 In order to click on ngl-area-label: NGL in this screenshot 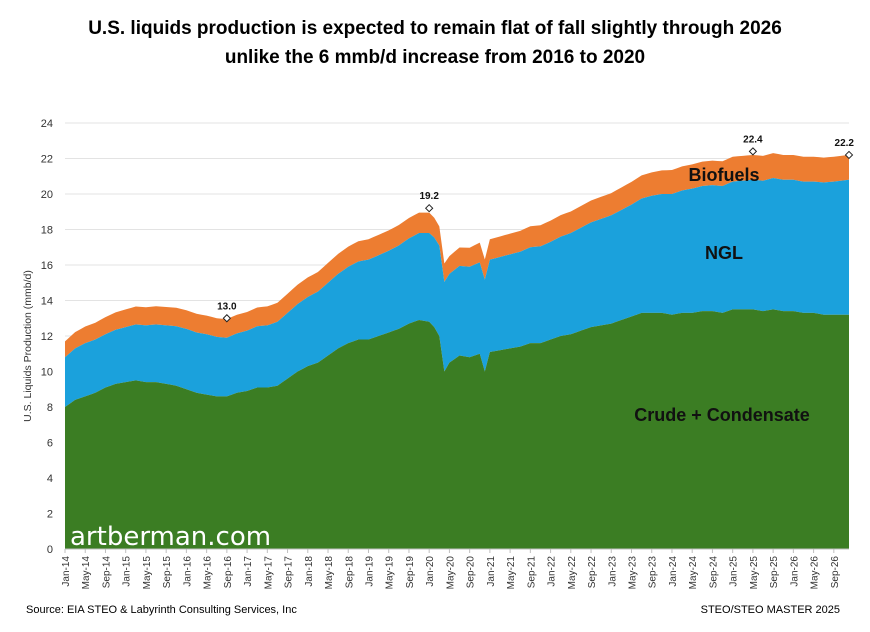, I will do `click(724, 253)`.